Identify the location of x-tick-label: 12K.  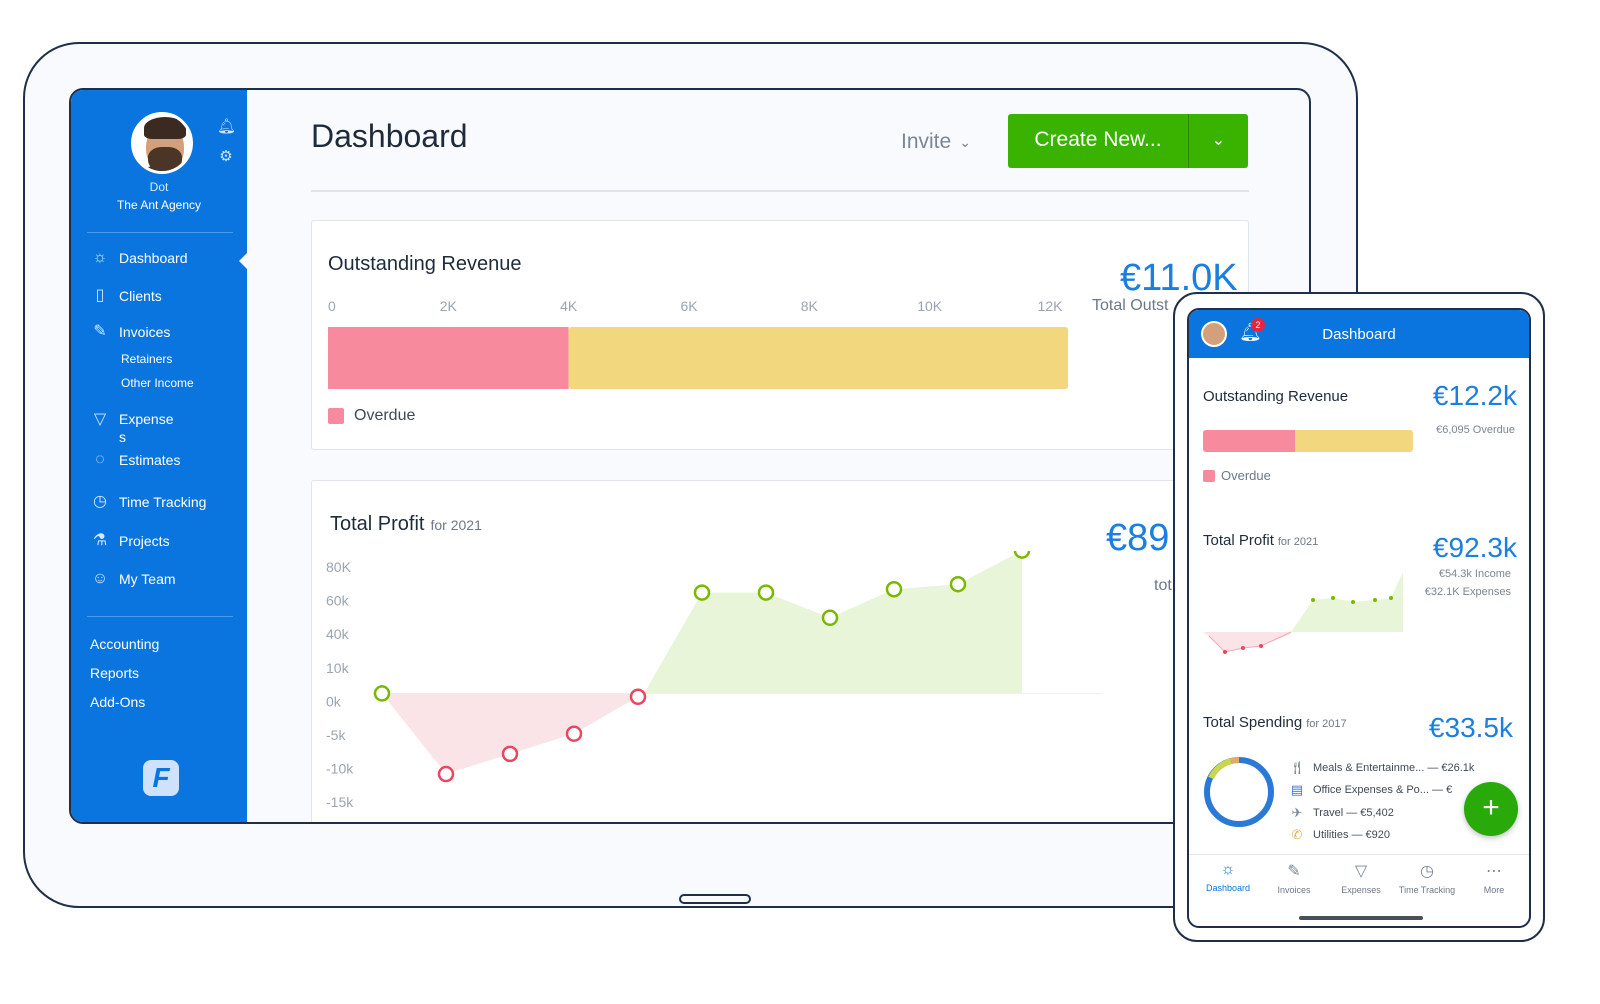
(1051, 306).